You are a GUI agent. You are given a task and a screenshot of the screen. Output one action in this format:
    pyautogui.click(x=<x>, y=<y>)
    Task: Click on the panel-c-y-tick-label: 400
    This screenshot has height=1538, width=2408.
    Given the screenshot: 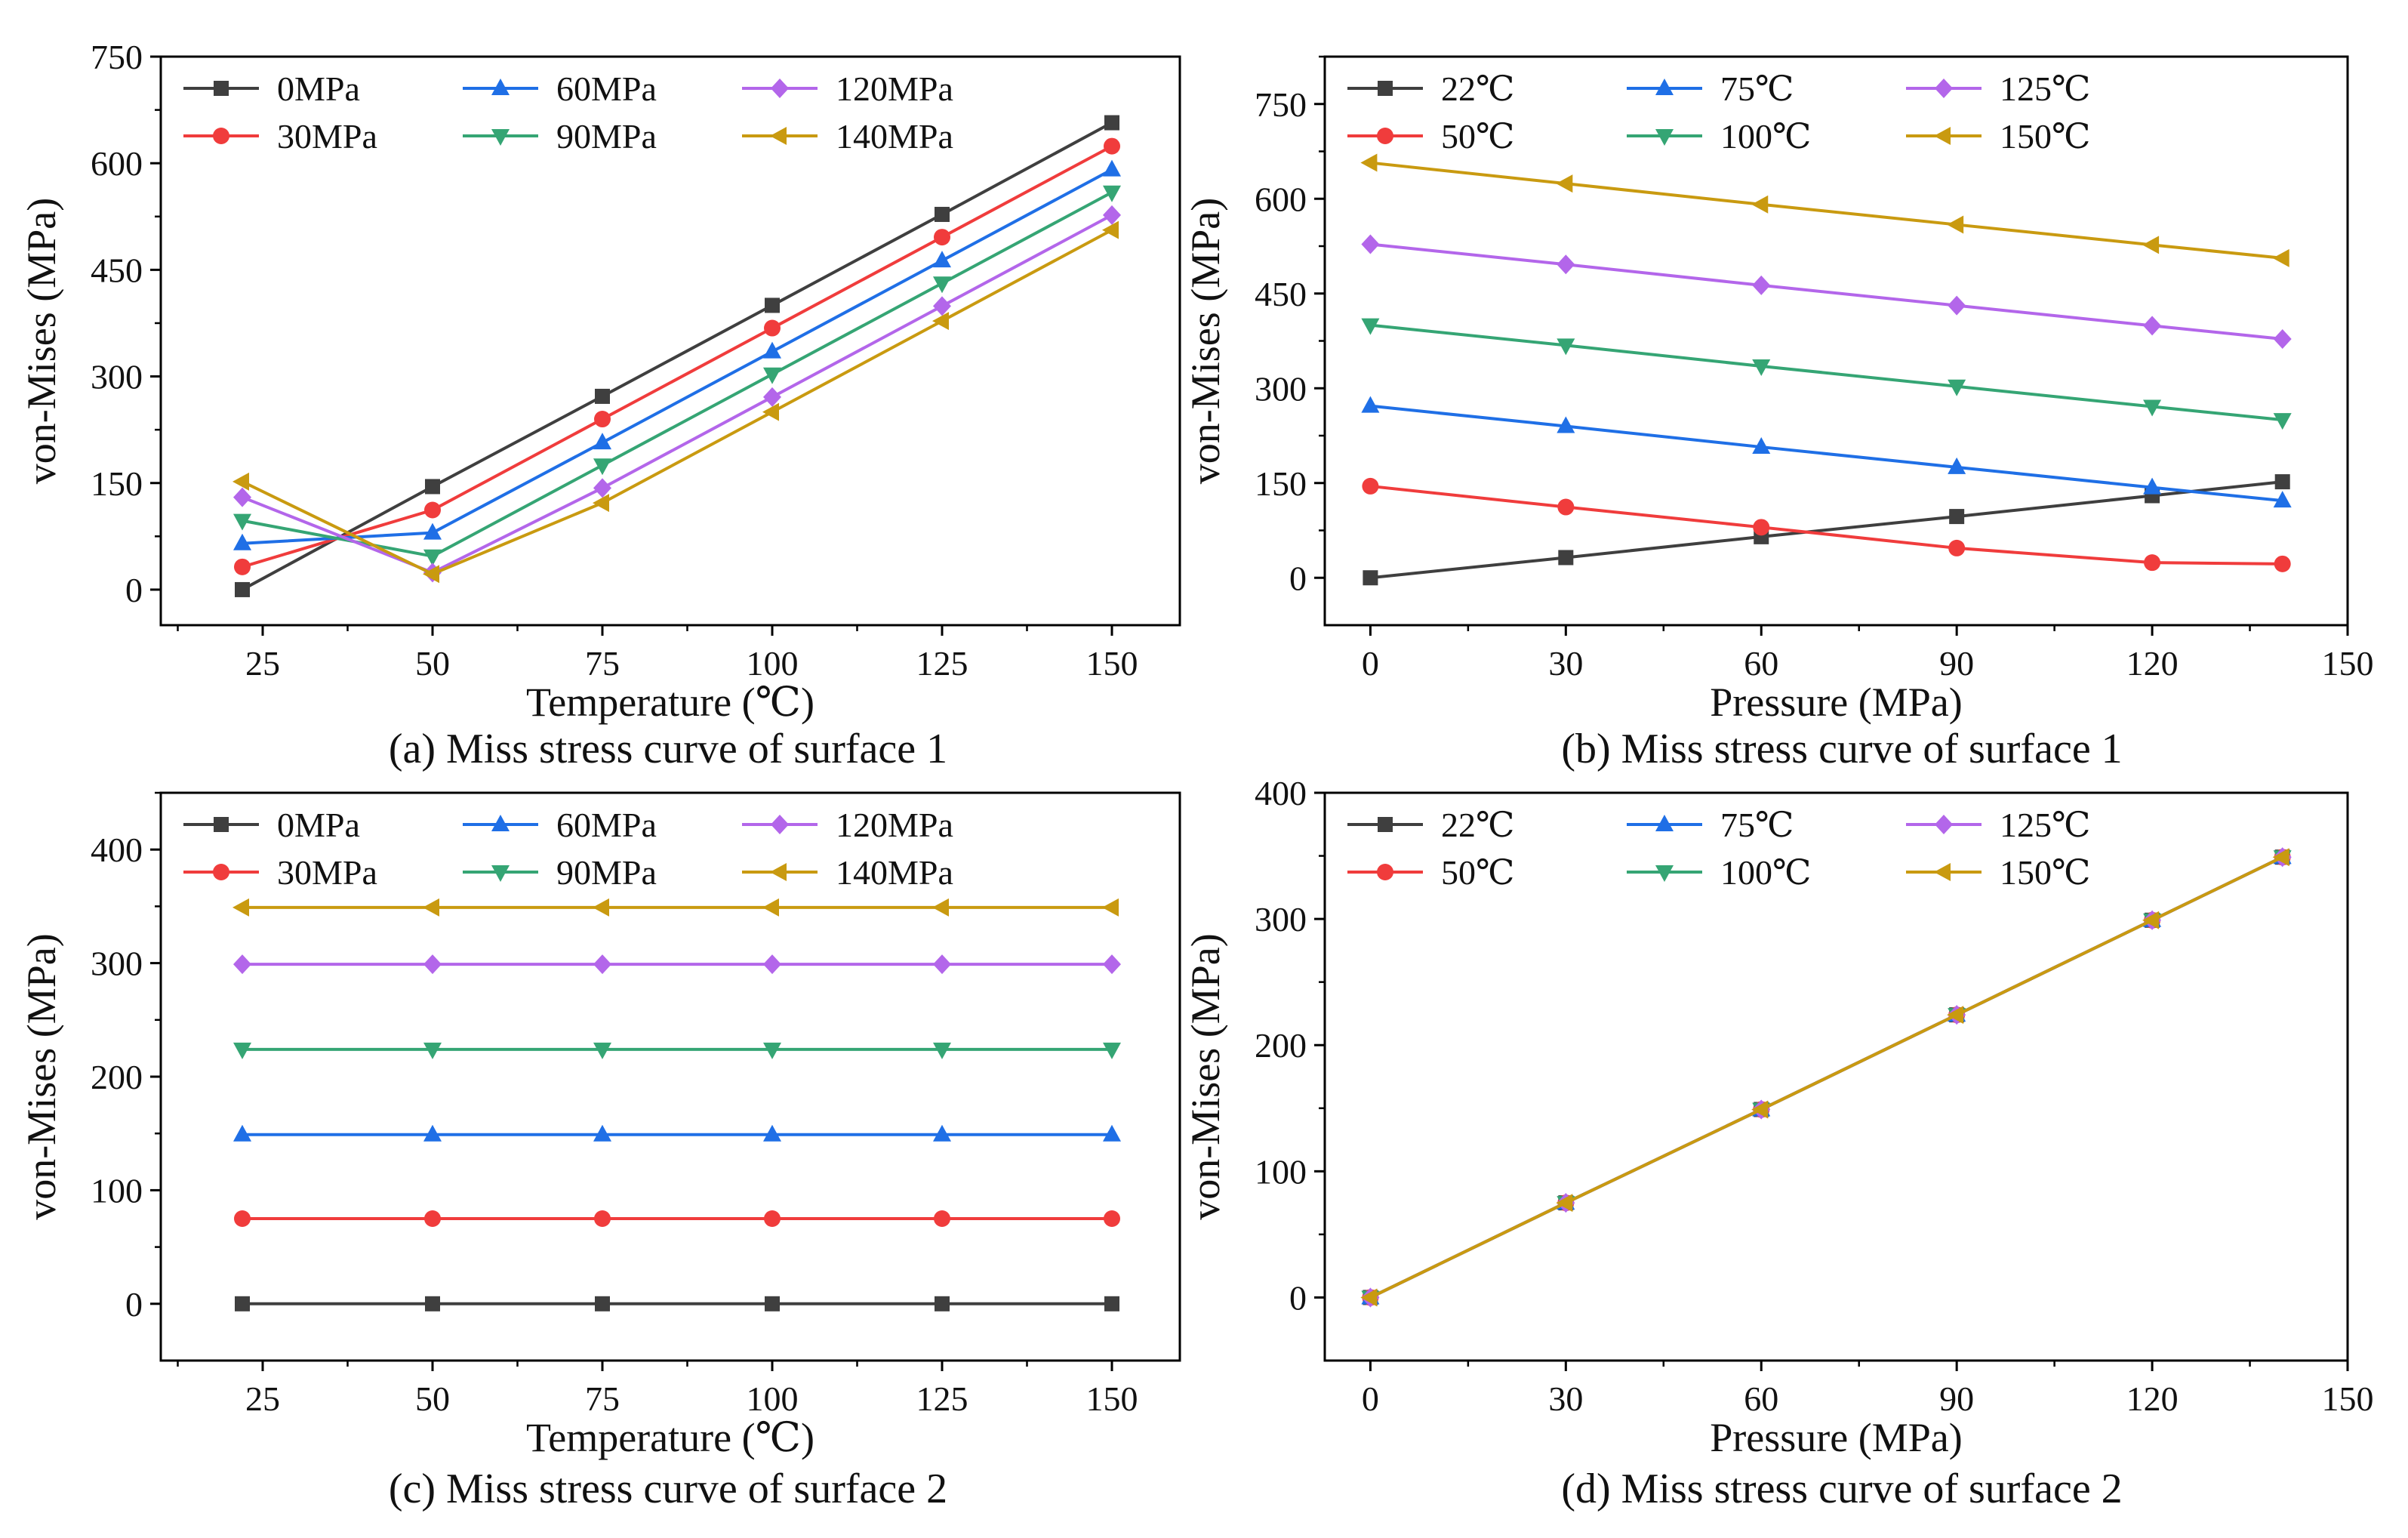 What is the action you would take?
    pyautogui.click(x=117, y=850)
    